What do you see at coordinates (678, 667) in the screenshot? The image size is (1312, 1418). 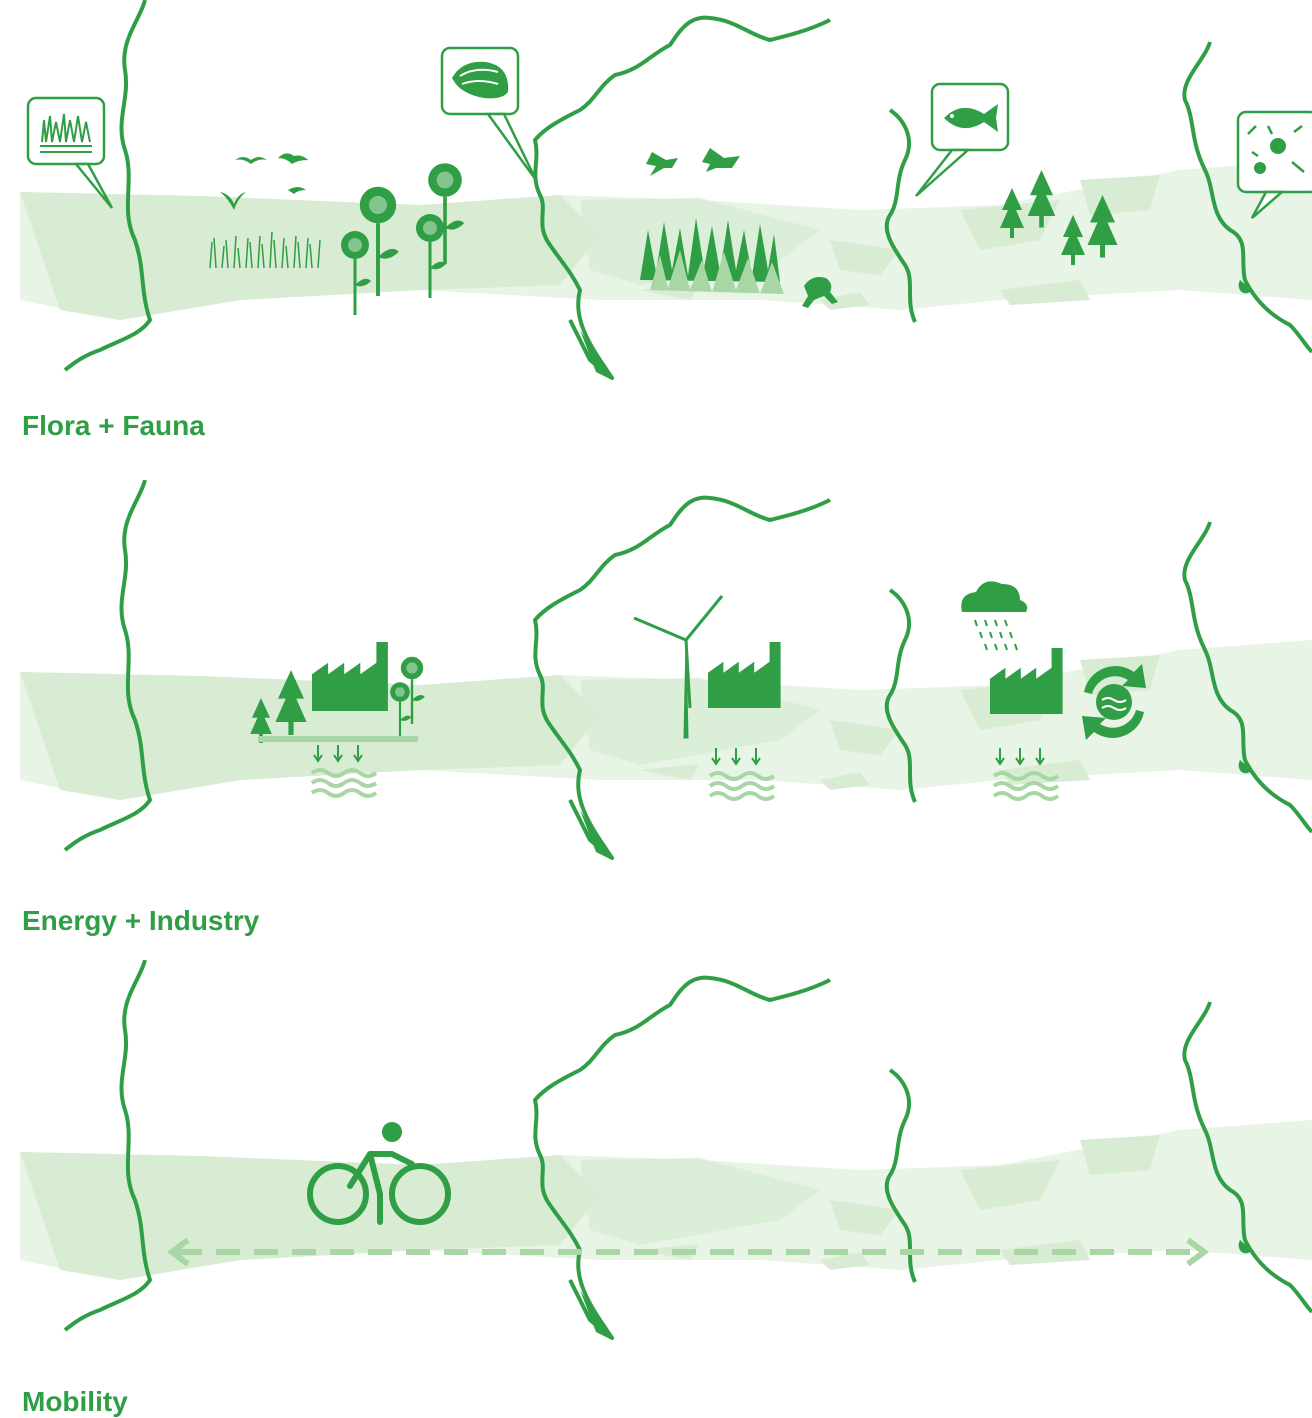 I see `wind-turbine-icon` at bounding box center [678, 667].